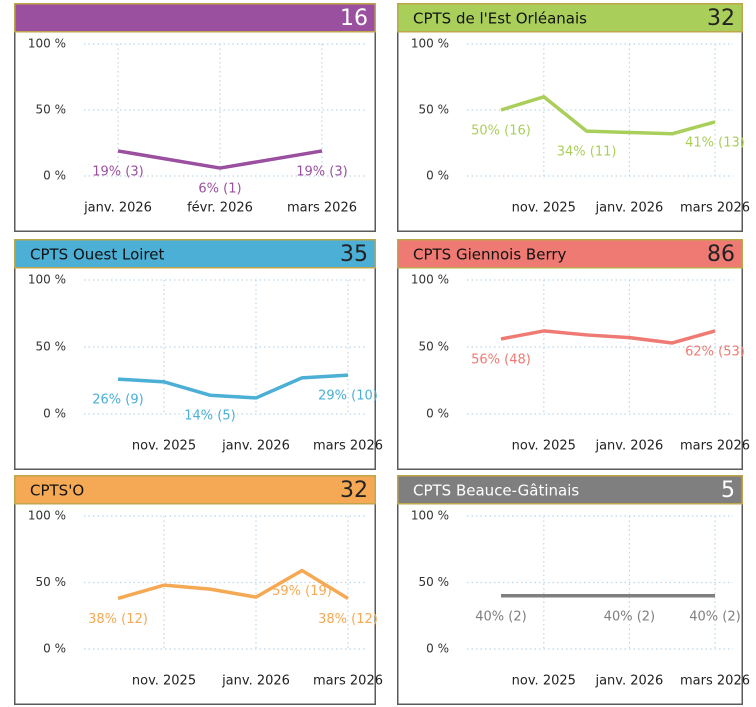  What do you see at coordinates (302, 591) in the screenshot?
I see `data-label: 59% (19)` at bounding box center [302, 591].